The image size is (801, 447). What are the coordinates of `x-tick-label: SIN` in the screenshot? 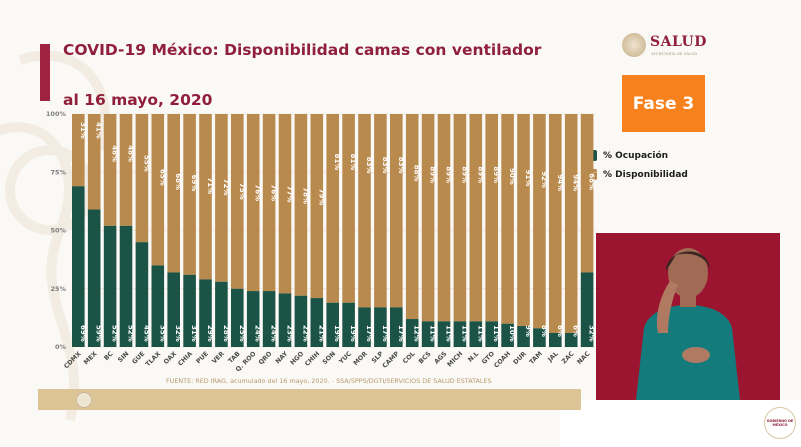 It's located at (124, 357).